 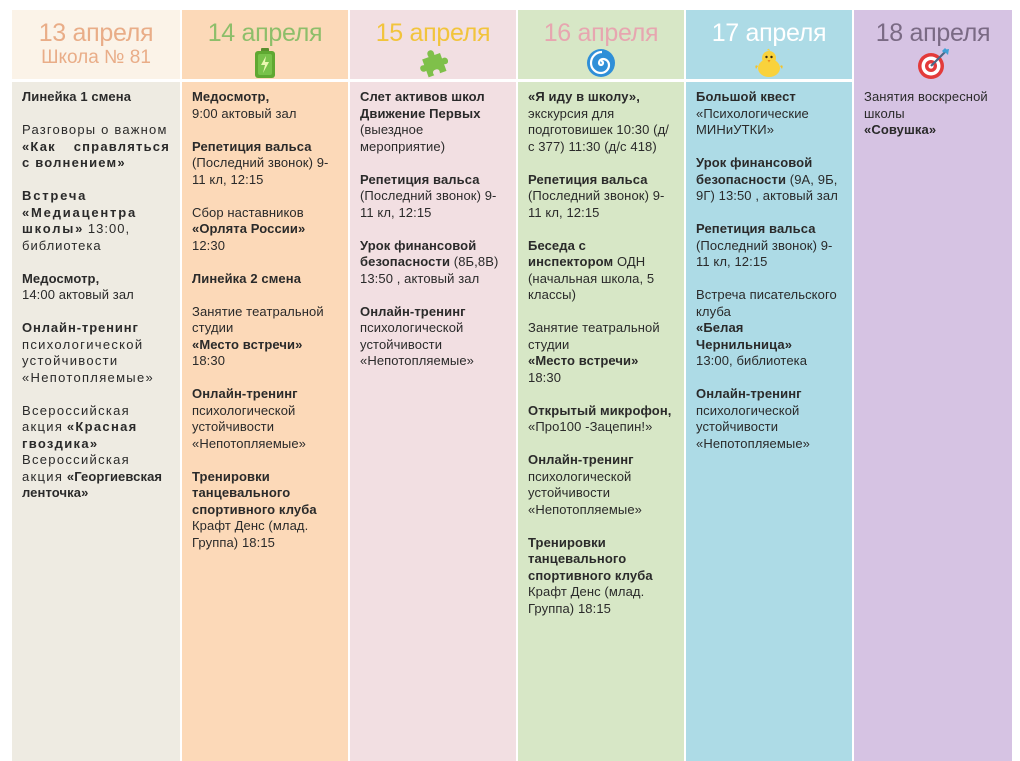 I want to click on event-details: 14:00 актовый зал, so click(x=78, y=294).